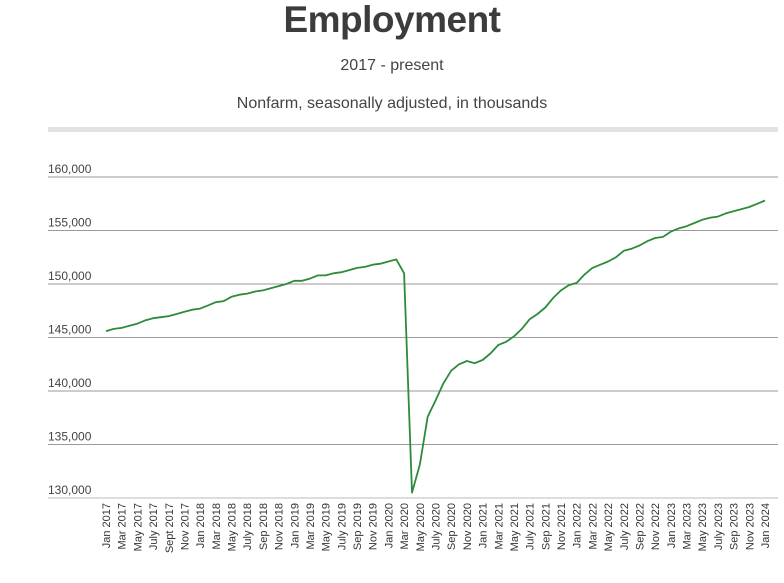  Describe the element at coordinates (640, 526) in the screenshot. I see `x-tick-label: Sep 2022` at that location.